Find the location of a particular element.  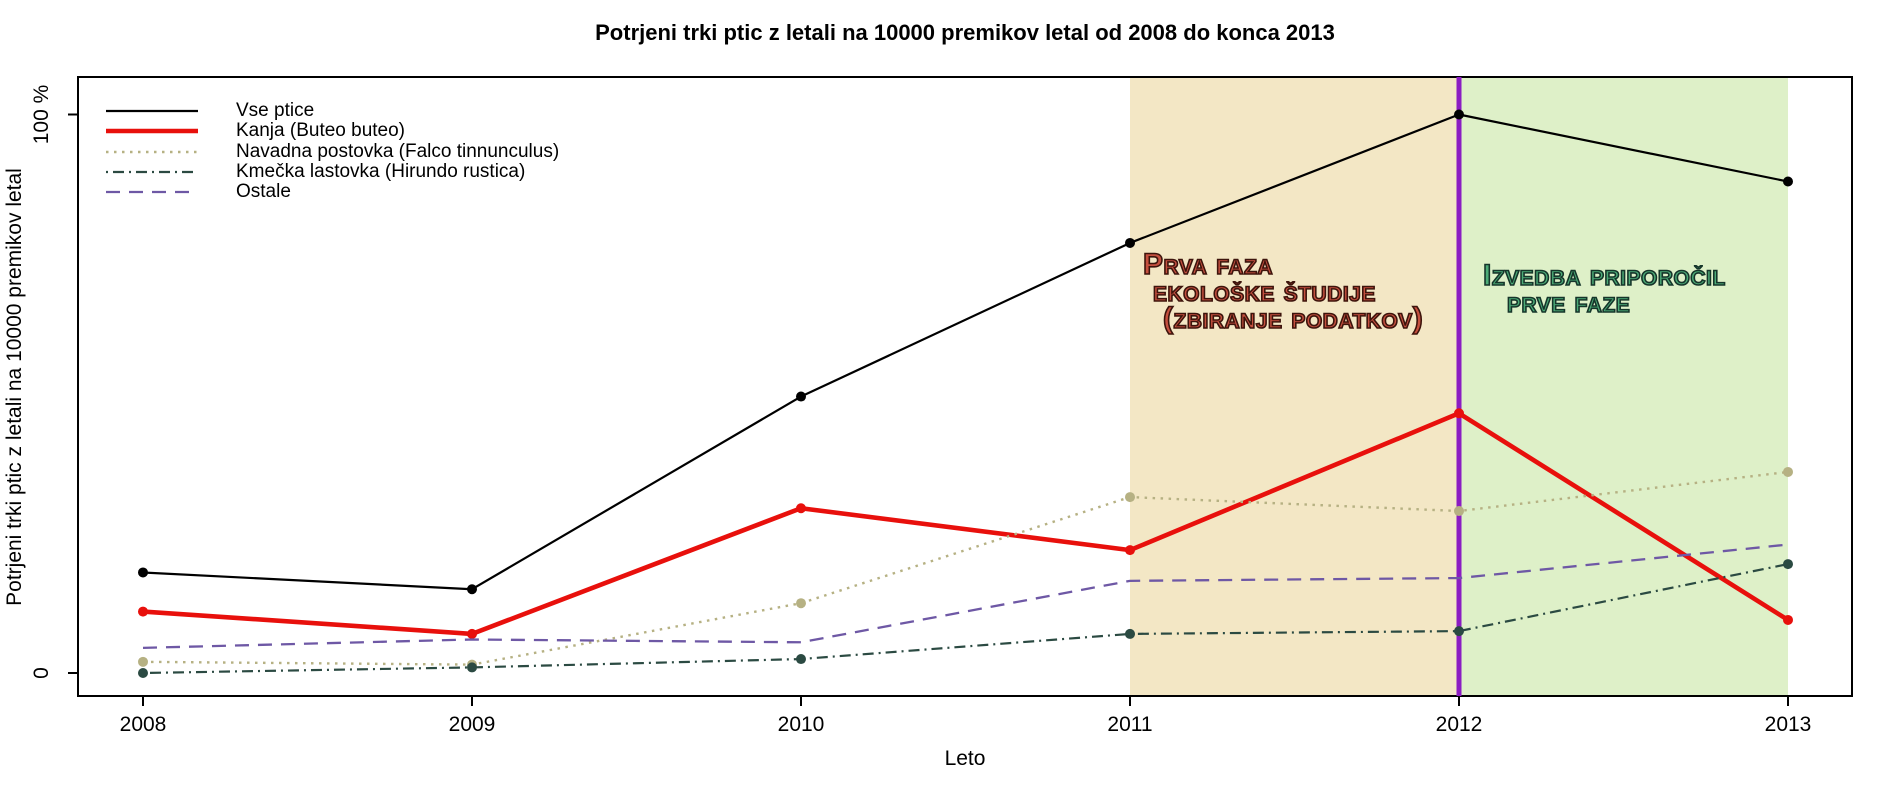

legend-label: Kmečka lastovka (Hirundo rustica) is located at coordinates (381, 172).